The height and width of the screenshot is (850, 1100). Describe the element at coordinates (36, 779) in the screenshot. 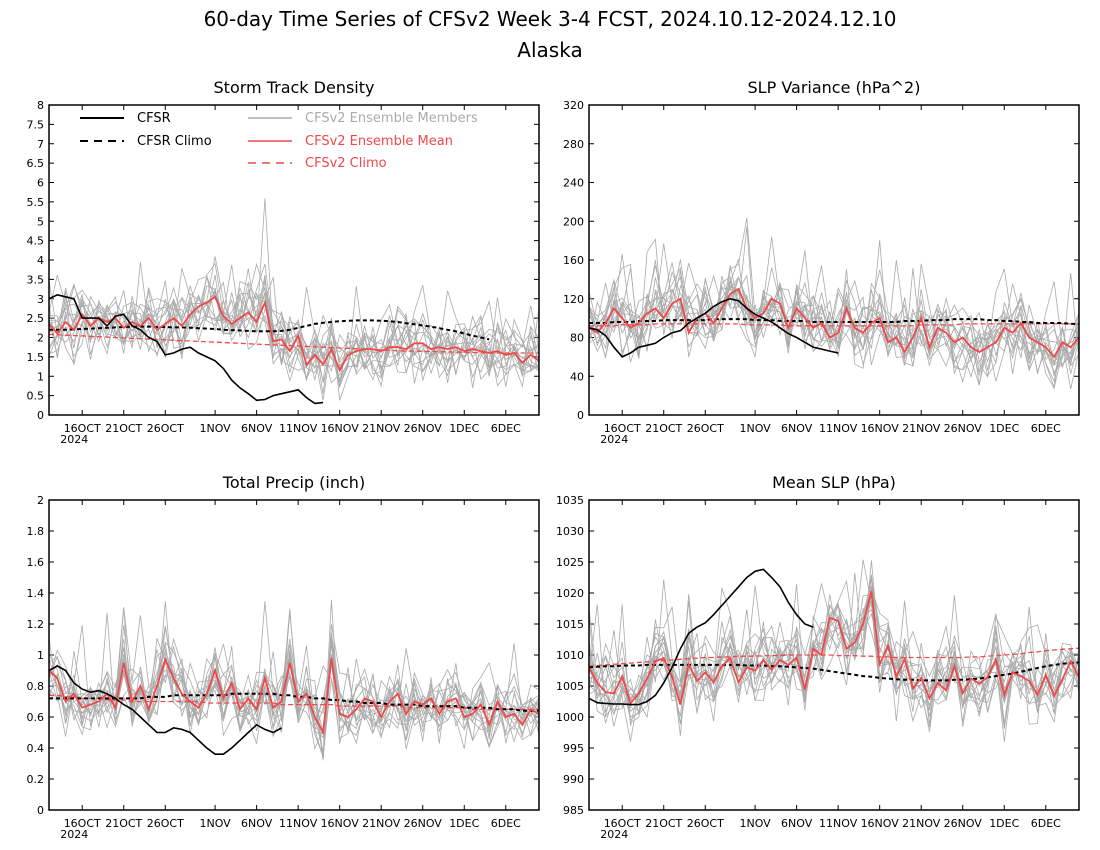

I see `y-tick-label: 0.2` at that location.